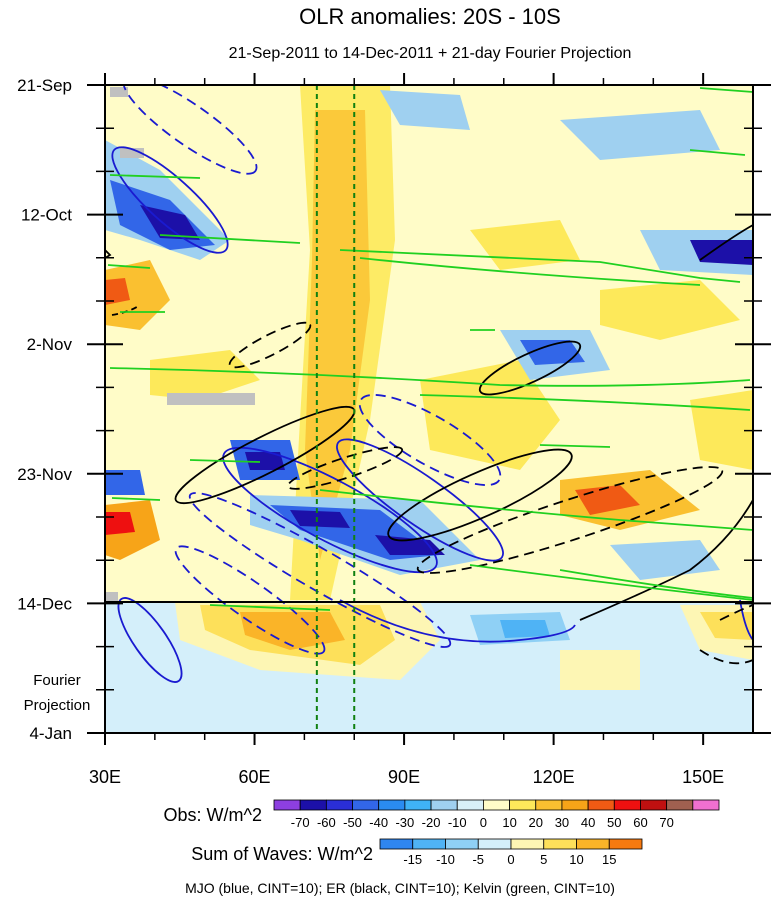  What do you see at coordinates (213, 815) in the screenshot?
I see `obs-colorbar-label: Obs: W/m^2` at bounding box center [213, 815].